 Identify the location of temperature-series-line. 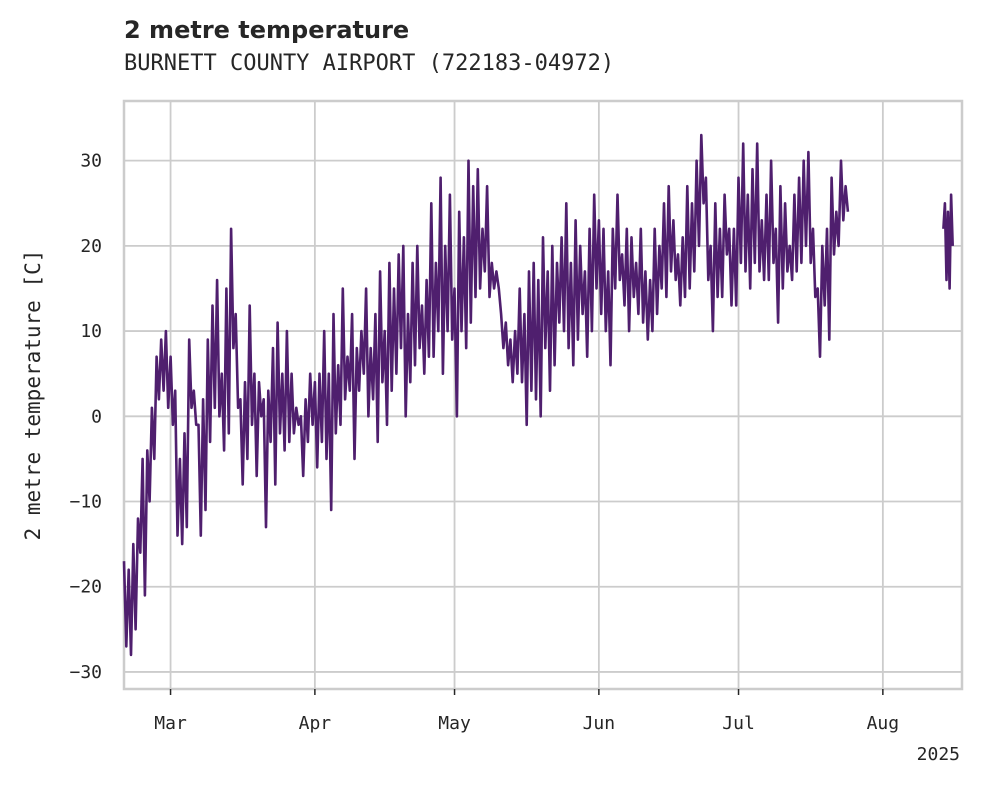
(948, 241).